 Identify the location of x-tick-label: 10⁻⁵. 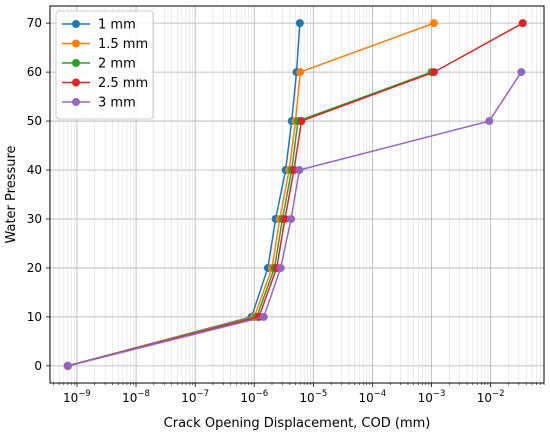
(313, 397).